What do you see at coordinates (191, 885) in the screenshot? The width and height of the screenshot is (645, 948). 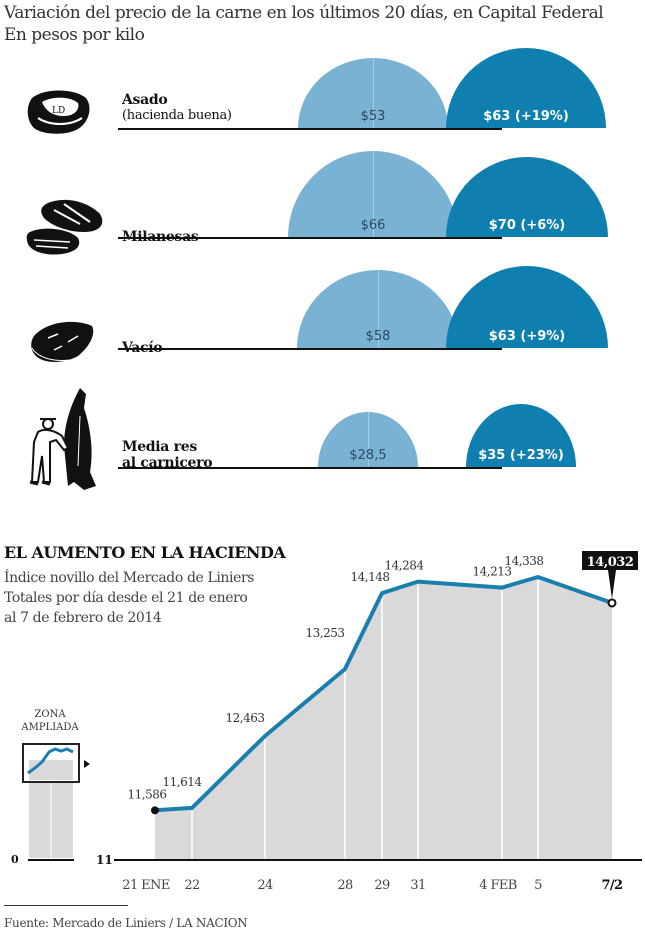 I see `x-tick-label: 22` at bounding box center [191, 885].